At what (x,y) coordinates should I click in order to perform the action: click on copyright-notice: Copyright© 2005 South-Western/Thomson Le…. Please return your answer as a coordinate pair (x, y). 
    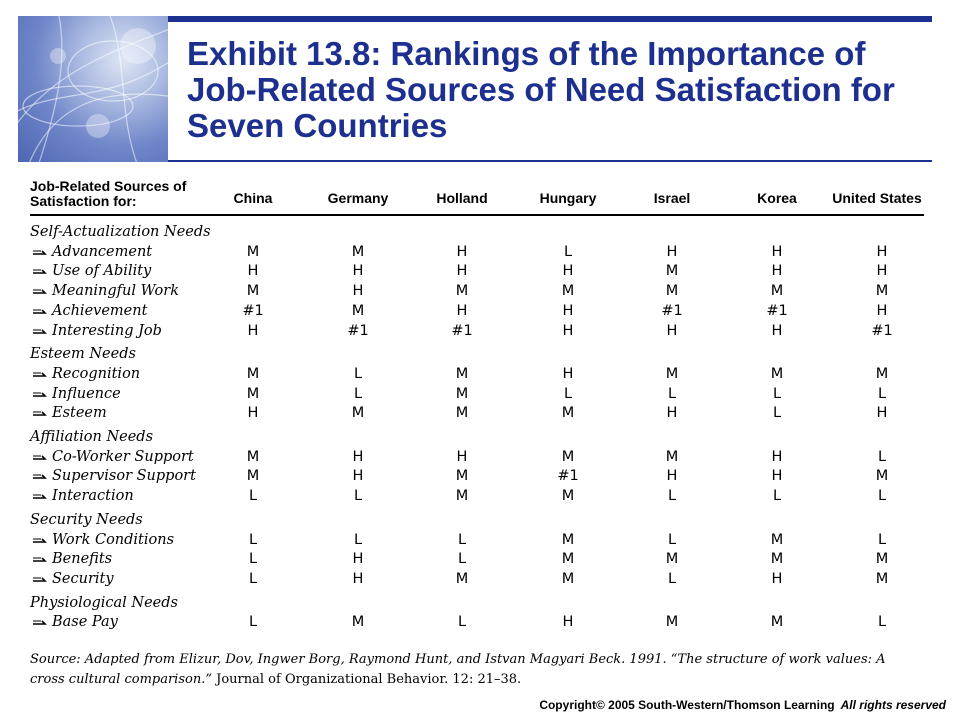
    Looking at the image, I should click on (742, 705).